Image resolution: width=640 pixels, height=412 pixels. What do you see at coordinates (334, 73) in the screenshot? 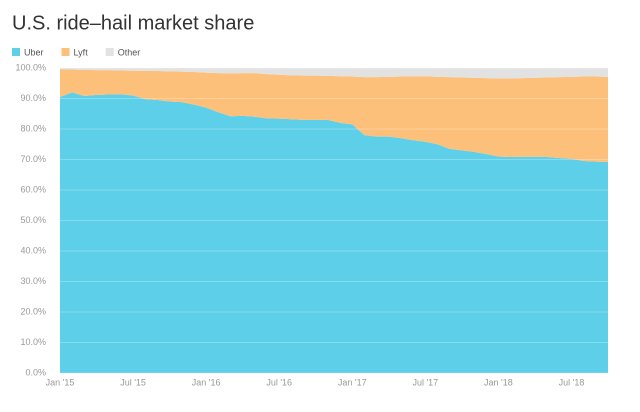
I see `area` at bounding box center [334, 73].